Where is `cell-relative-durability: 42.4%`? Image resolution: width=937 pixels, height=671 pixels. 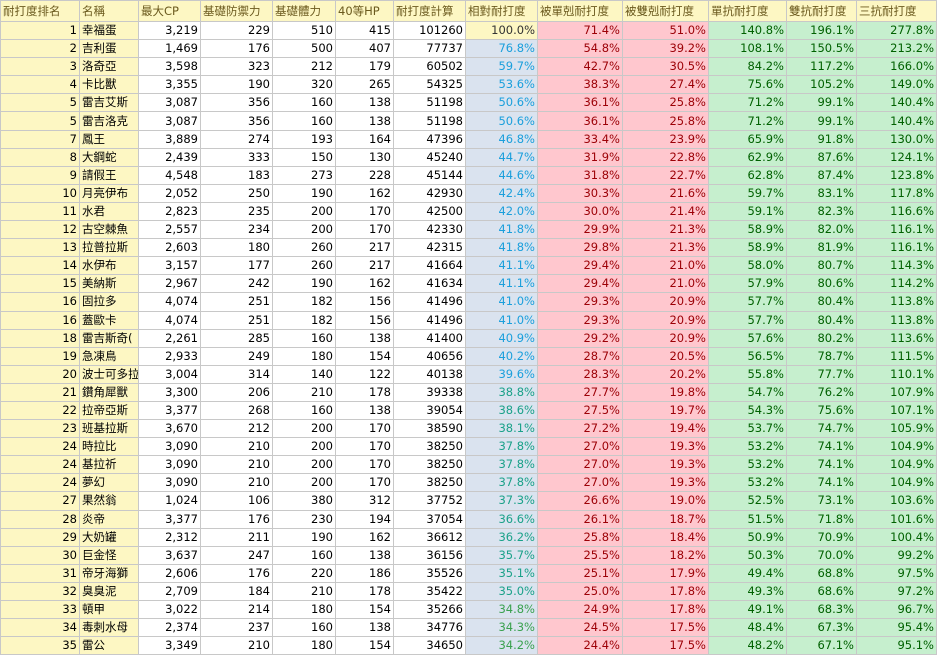
cell-relative-durability: 42.4% is located at coordinates (501, 193).